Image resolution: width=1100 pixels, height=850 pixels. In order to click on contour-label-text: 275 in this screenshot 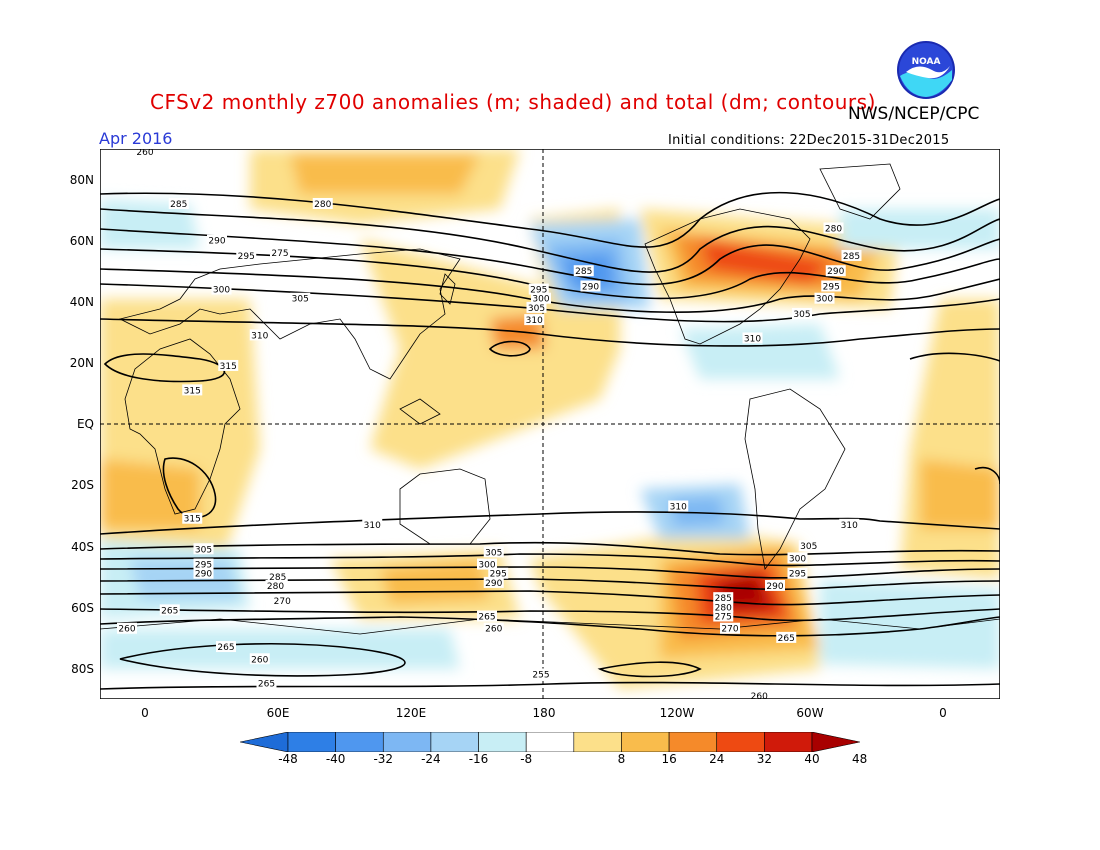, I will do `click(279, 254)`.